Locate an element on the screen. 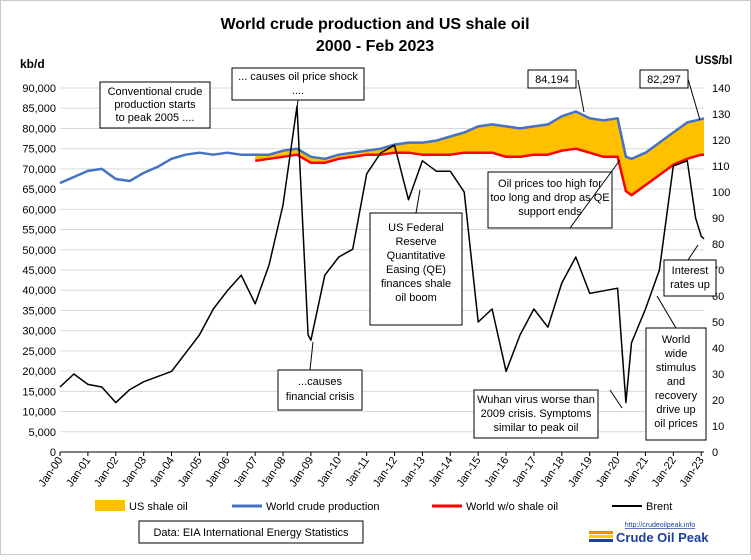 The image size is (751, 560). legend-us-shale: US shale oil is located at coordinates (158, 507).